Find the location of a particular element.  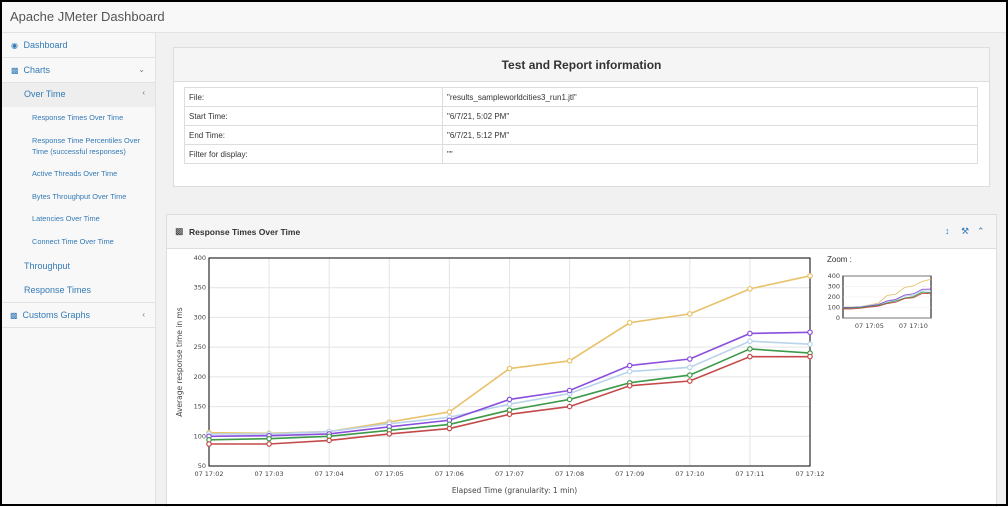

info-value: "" is located at coordinates (710, 154).